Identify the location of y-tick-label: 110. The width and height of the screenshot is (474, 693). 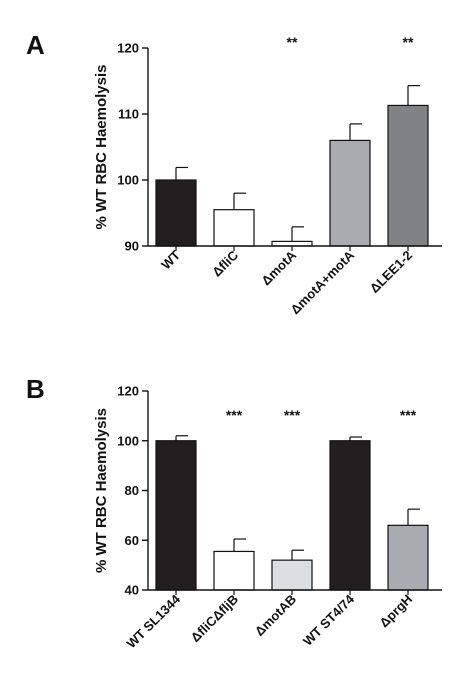
(128, 114).